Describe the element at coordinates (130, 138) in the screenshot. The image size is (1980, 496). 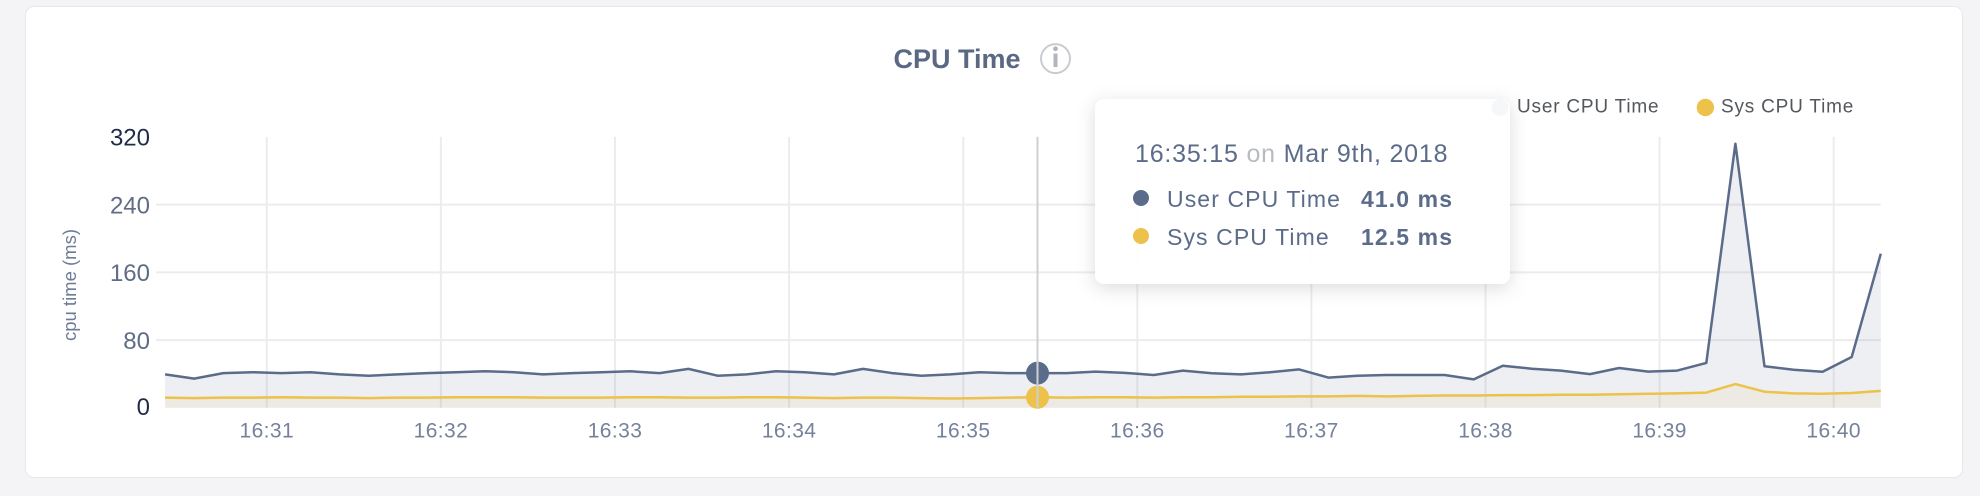
I see `svg-text: 320` at that location.